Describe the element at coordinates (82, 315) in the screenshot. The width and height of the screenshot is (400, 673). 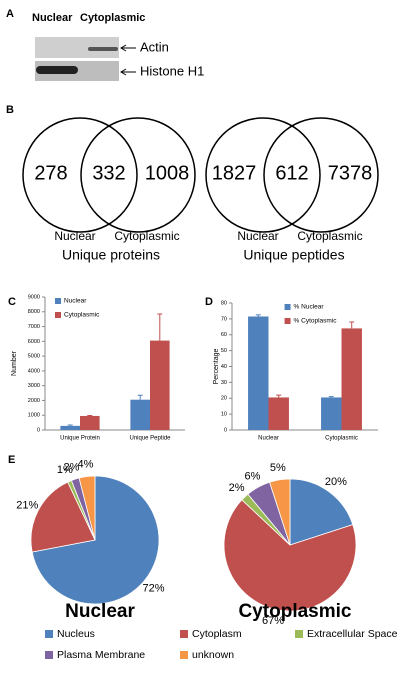
I see `legend-label: Cytoplasmic` at that location.